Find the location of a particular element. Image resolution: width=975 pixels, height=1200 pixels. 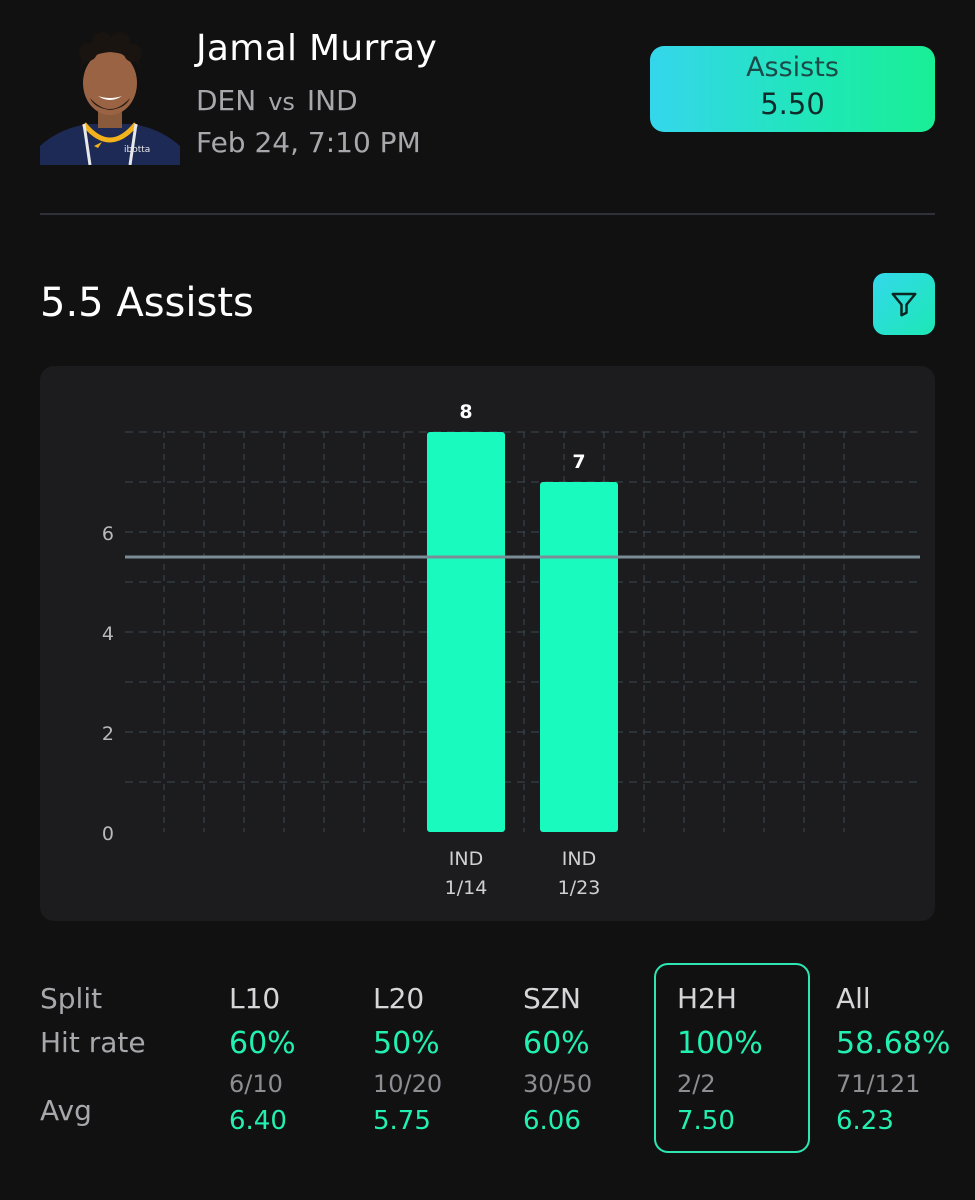

game-datetime: Feb 24, 7:10 PM is located at coordinates (308, 142).